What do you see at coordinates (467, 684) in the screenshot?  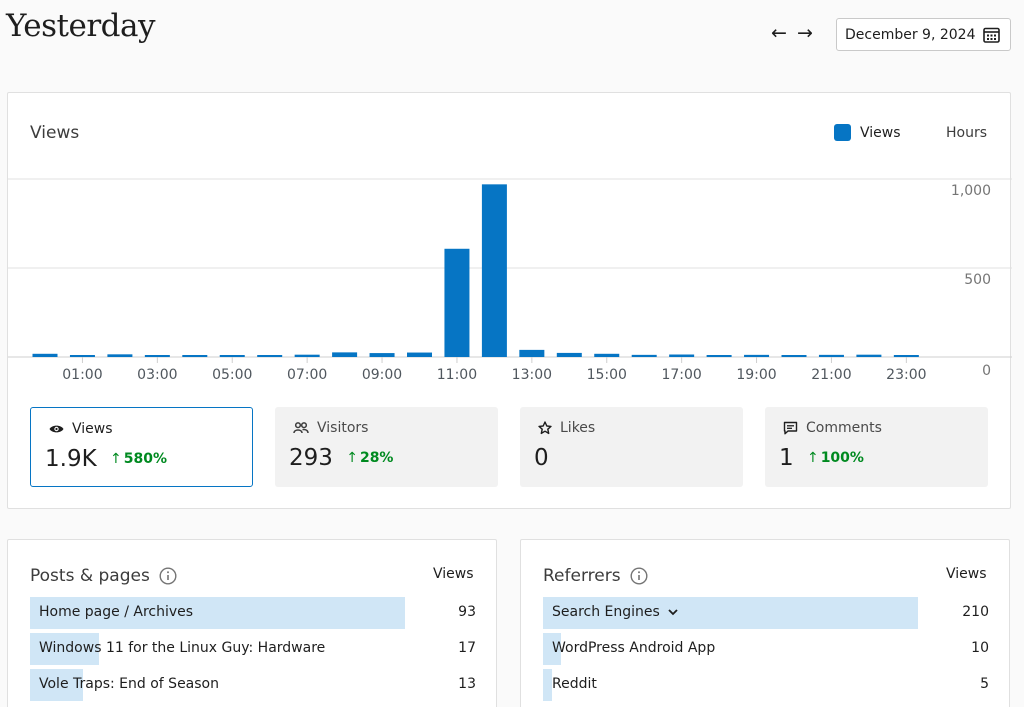 I see `row-value: 13` at bounding box center [467, 684].